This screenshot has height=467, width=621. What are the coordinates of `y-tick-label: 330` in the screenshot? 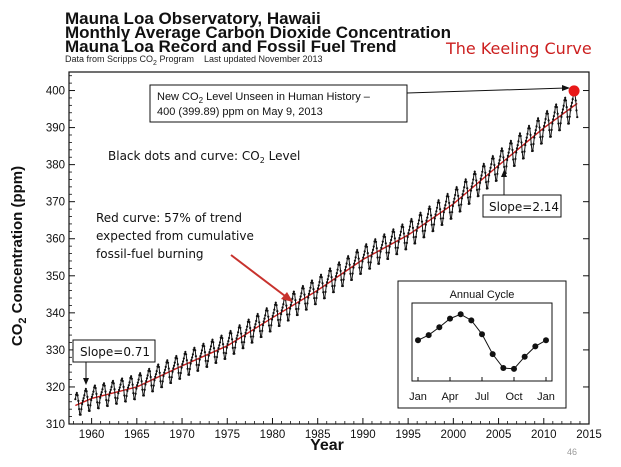 It's located at (55, 351).